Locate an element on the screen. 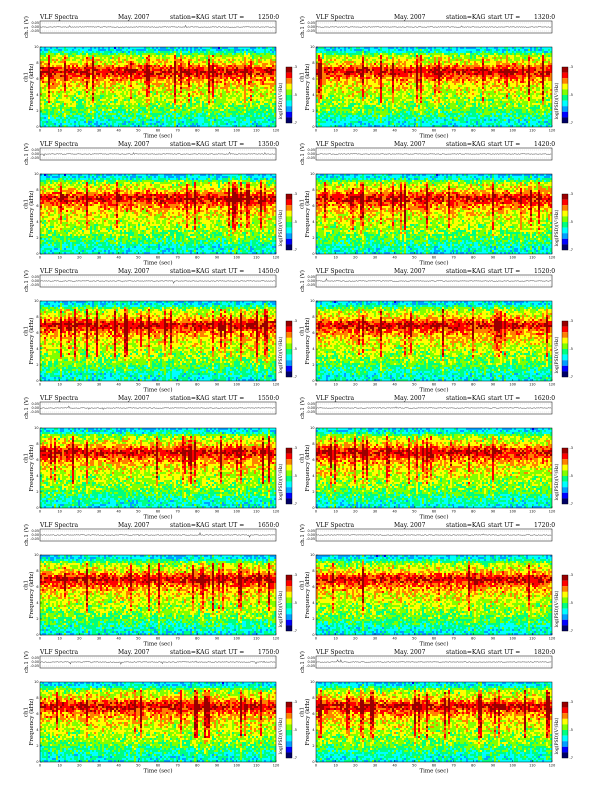 Image resolution: width=612 pixels, height=792 pixels. x-tick-label: 90 is located at coordinates (217, 131).